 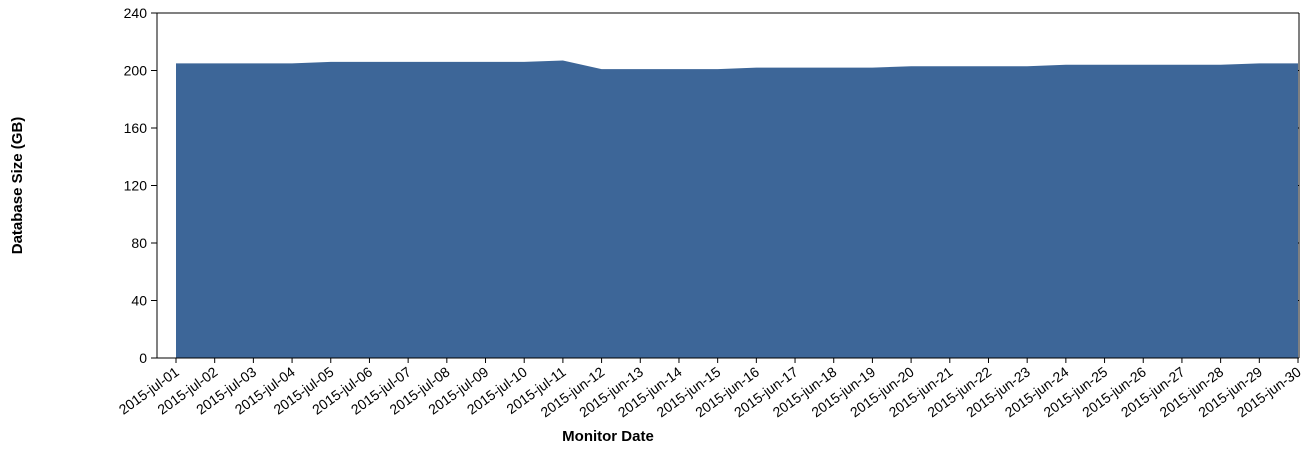 What do you see at coordinates (139, 243) in the screenshot?
I see `y-tick-label: 80` at bounding box center [139, 243].